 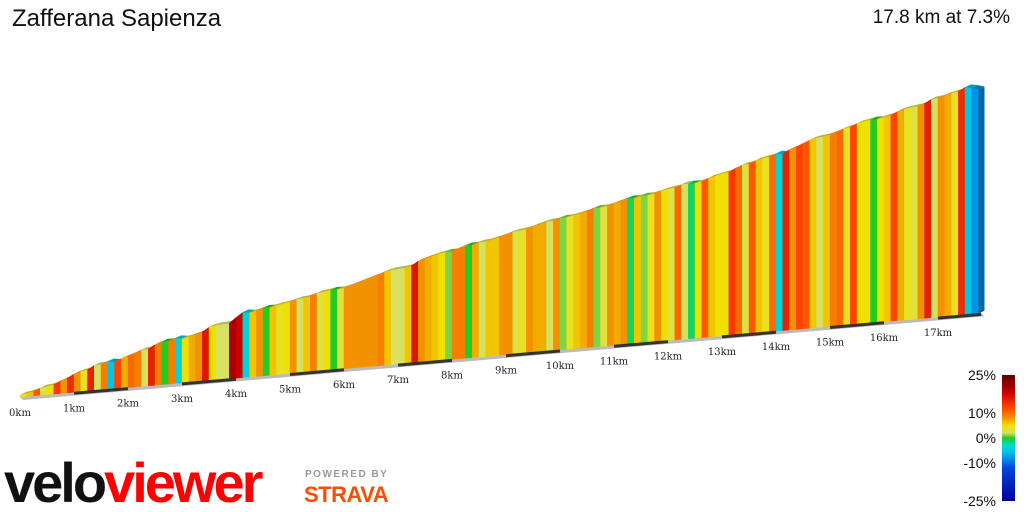 I want to click on km-tick-label: 10km, so click(x=560, y=366).